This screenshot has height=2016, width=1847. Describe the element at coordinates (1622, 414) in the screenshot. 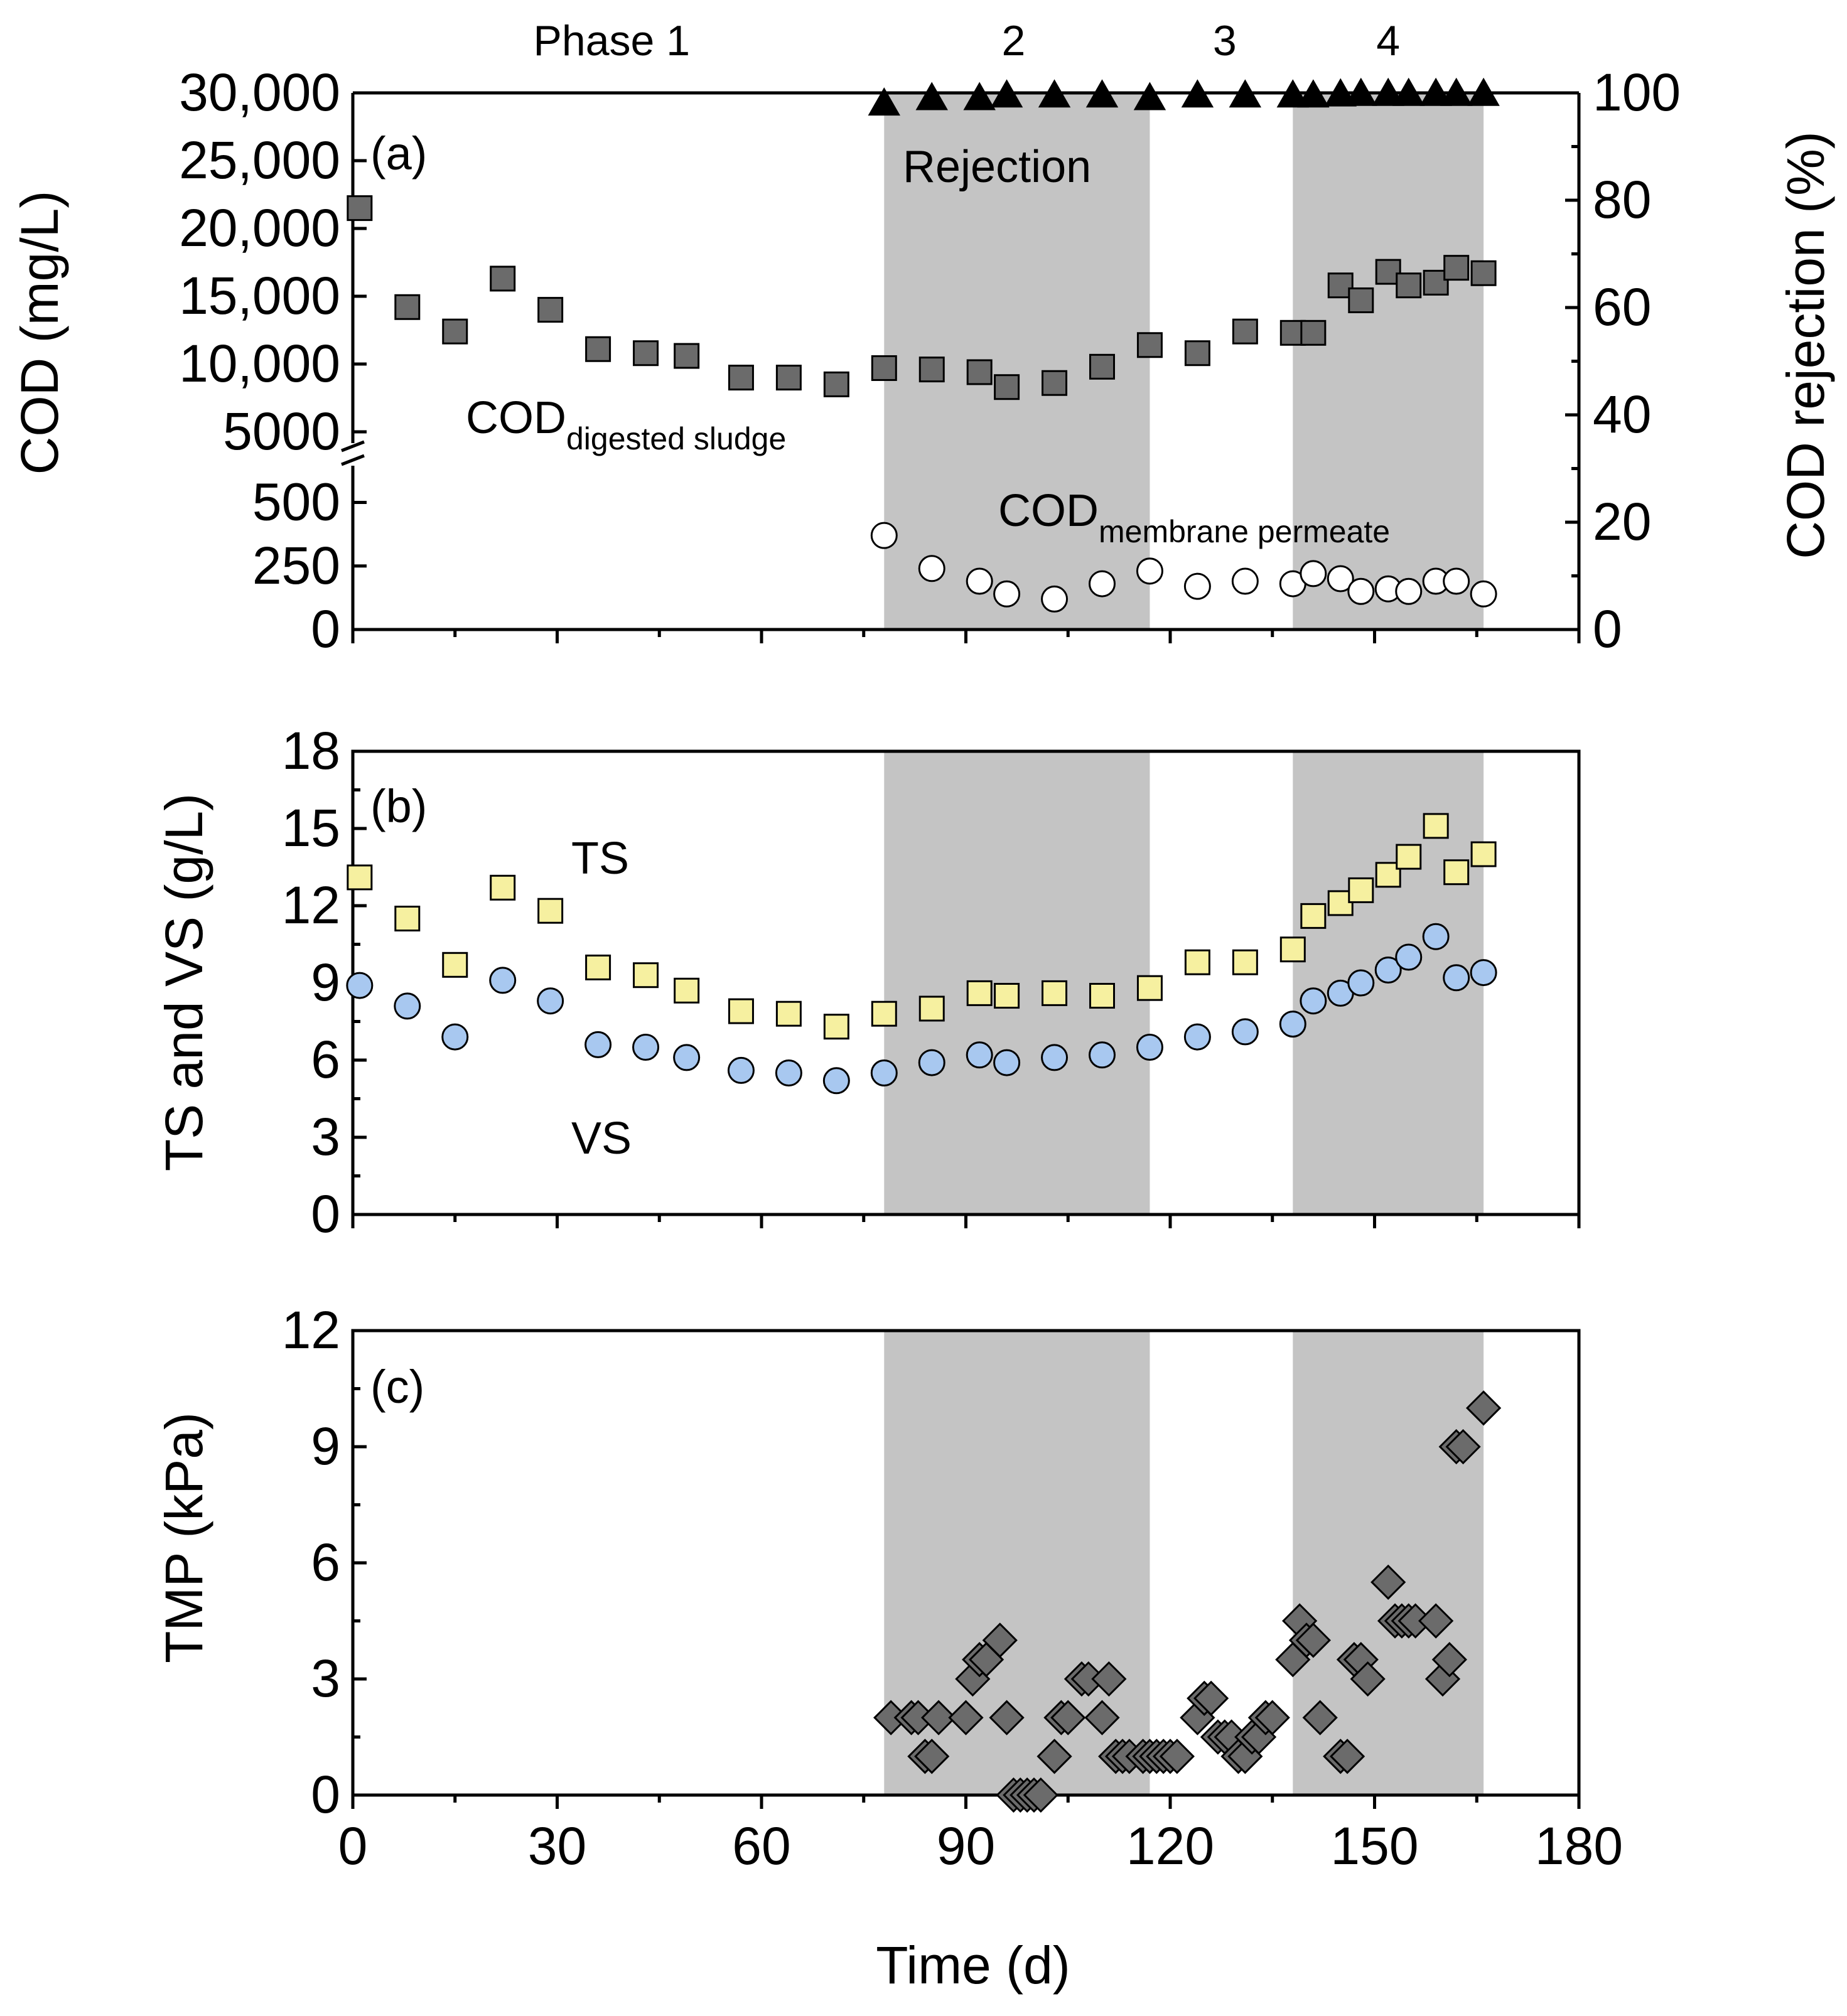

I see `rejection-tick-label-40: 40` at that location.